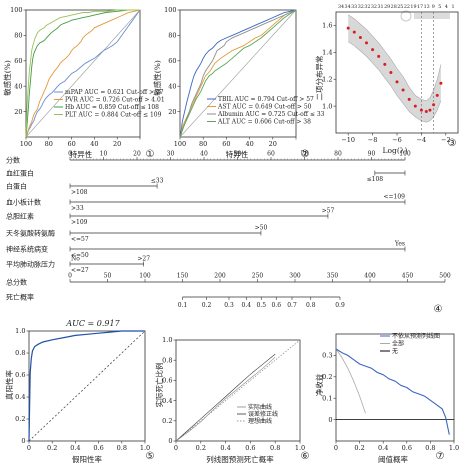 This screenshot has height=466, width=460. Describe the element at coordinates (20, 173) in the screenshot. I see `nomogram-row-label: 血红蛋白` at that location.